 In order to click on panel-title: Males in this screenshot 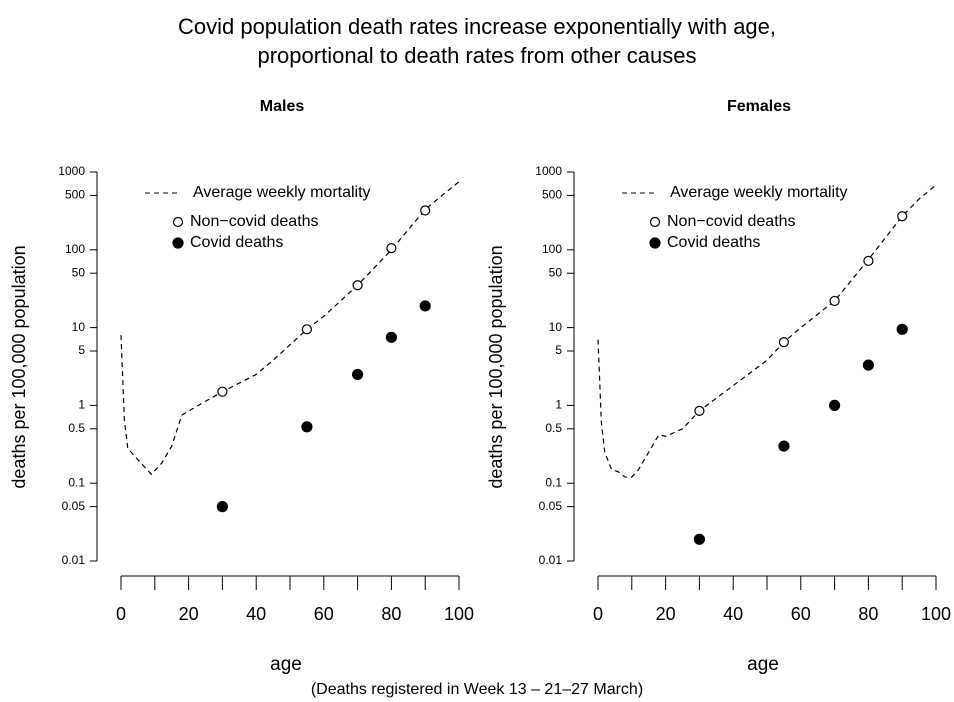, I will do `click(282, 106)`.